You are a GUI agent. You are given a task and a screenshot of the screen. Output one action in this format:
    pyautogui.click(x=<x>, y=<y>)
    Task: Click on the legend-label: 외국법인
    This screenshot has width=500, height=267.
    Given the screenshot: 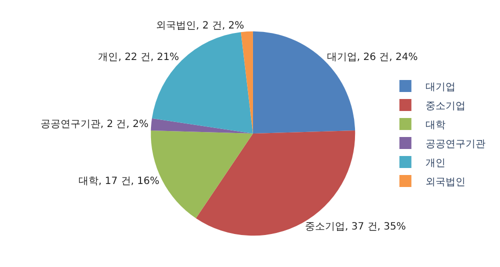 What is the action you would take?
    pyautogui.click(x=445, y=182)
    